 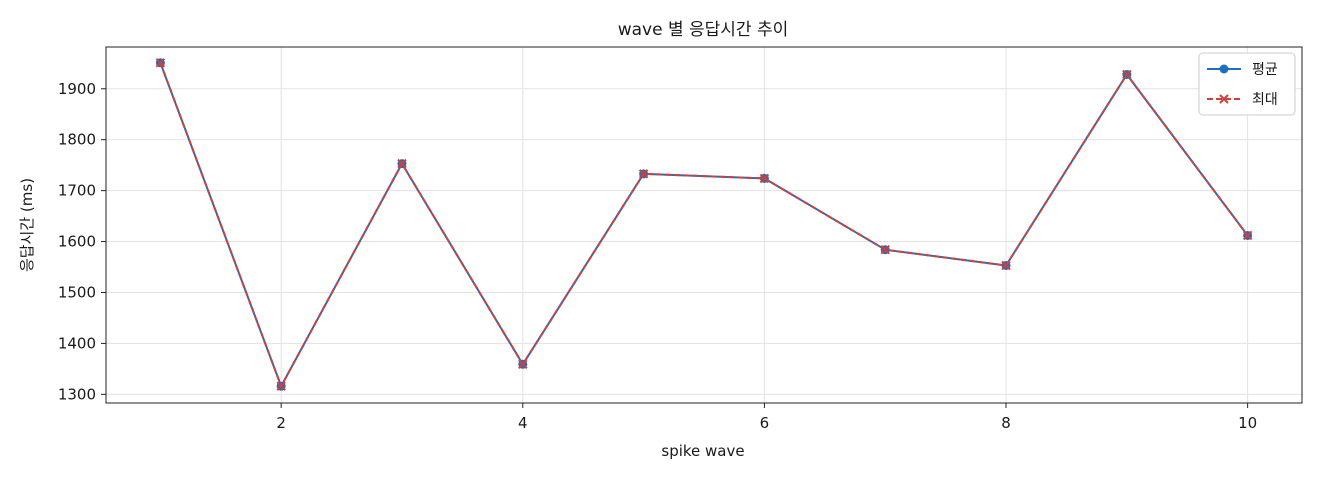 What do you see at coordinates (281, 423) in the screenshot?
I see `x-tick-label: 2` at bounding box center [281, 423].